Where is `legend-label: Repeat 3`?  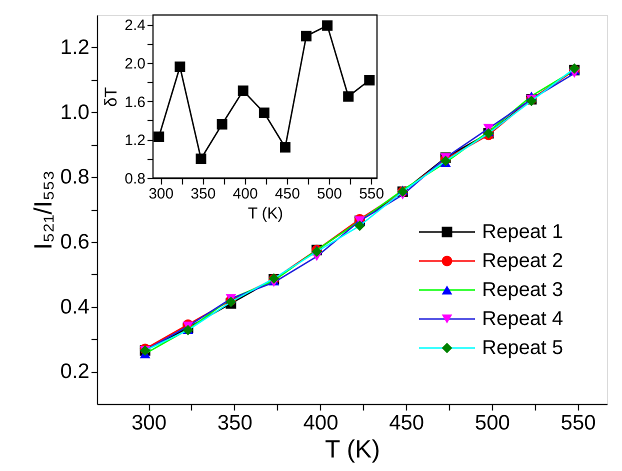
legend-label: Repeat 3 is located at coordinates (523, 290).